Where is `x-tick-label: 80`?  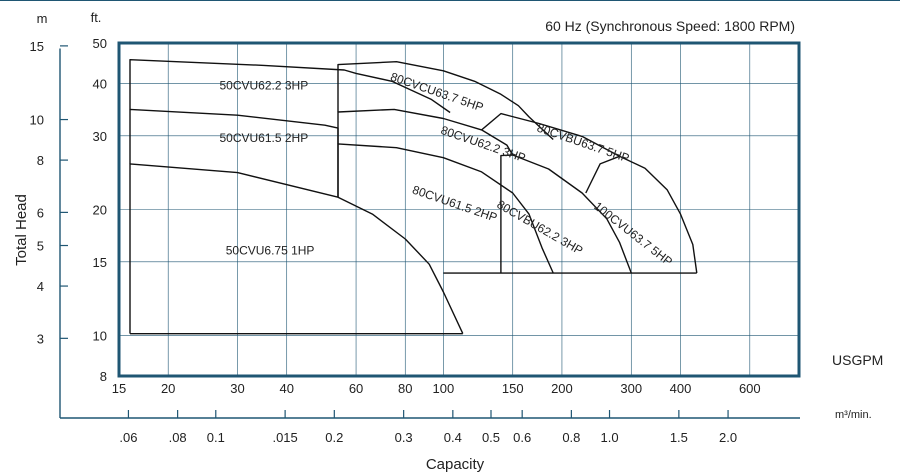
x-tick-label: 80 is located at coordinates (405, 388).